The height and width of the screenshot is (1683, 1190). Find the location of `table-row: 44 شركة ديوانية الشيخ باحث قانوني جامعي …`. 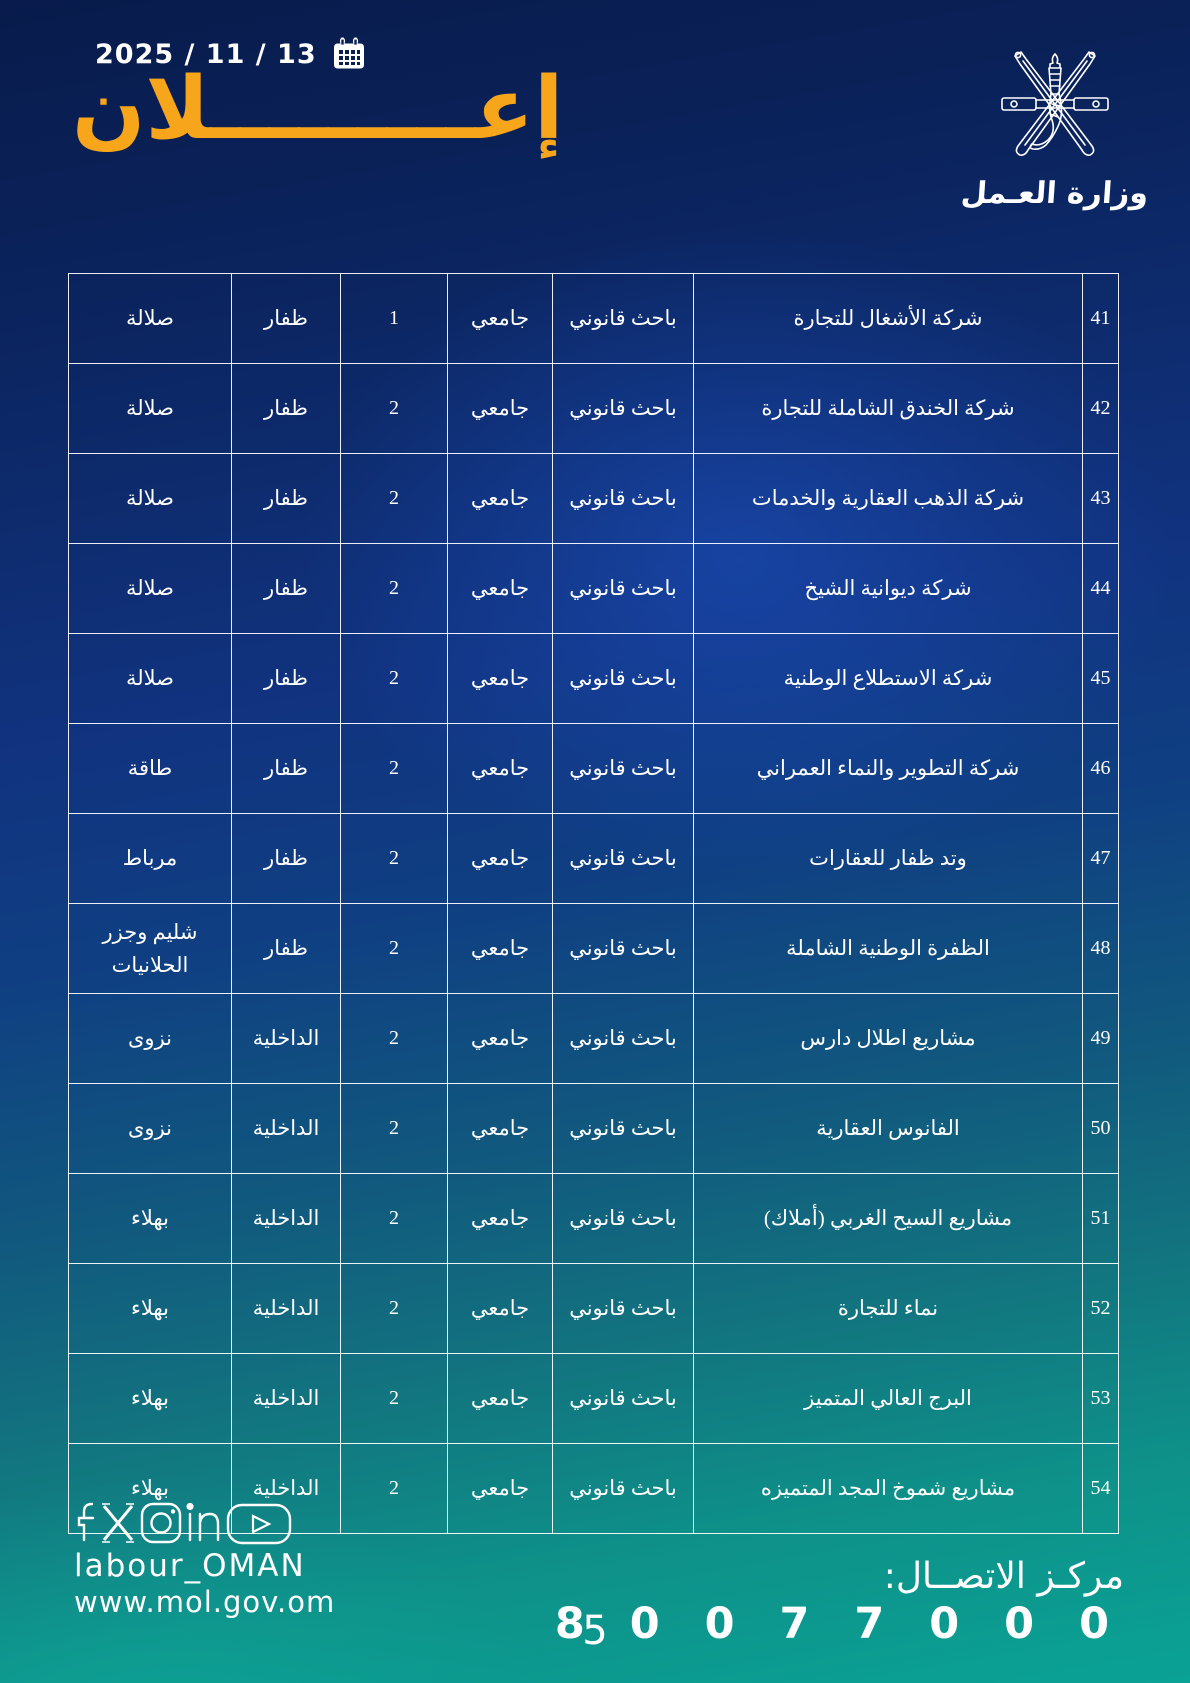

table-row: 44 شركة ديوانية الشيخ باحث قانوني جامعي … is located at coordinates (593, 588).